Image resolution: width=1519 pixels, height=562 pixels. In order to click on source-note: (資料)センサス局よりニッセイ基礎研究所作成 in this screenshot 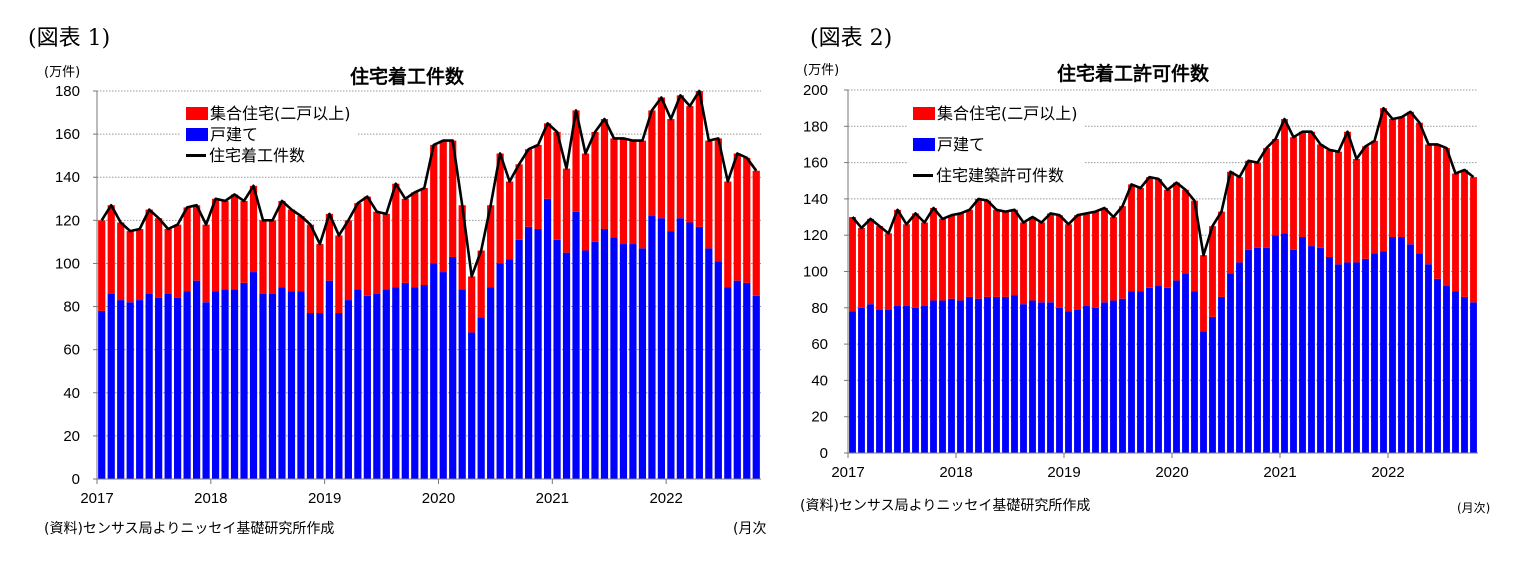, I will do `click(945, 506)`.